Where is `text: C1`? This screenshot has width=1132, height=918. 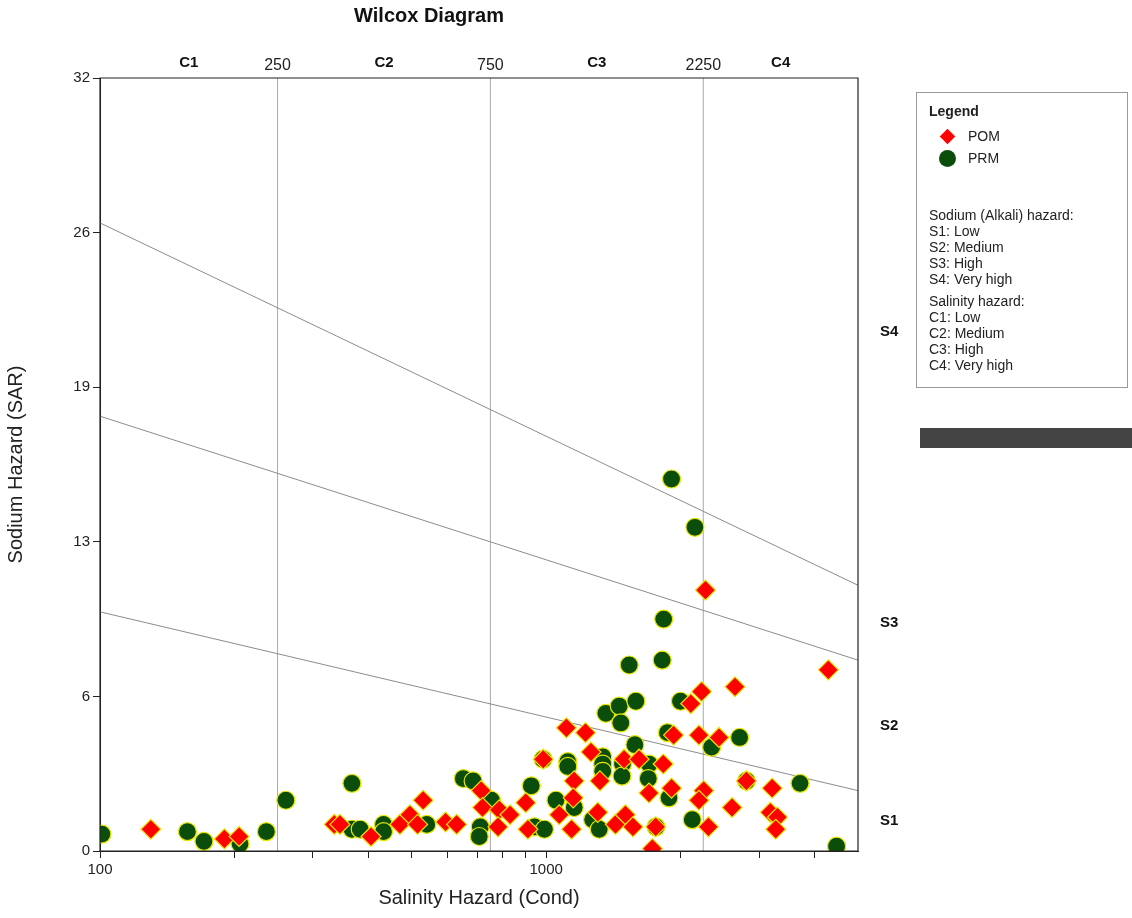 text: C1 is located at coordinates (189, 61).